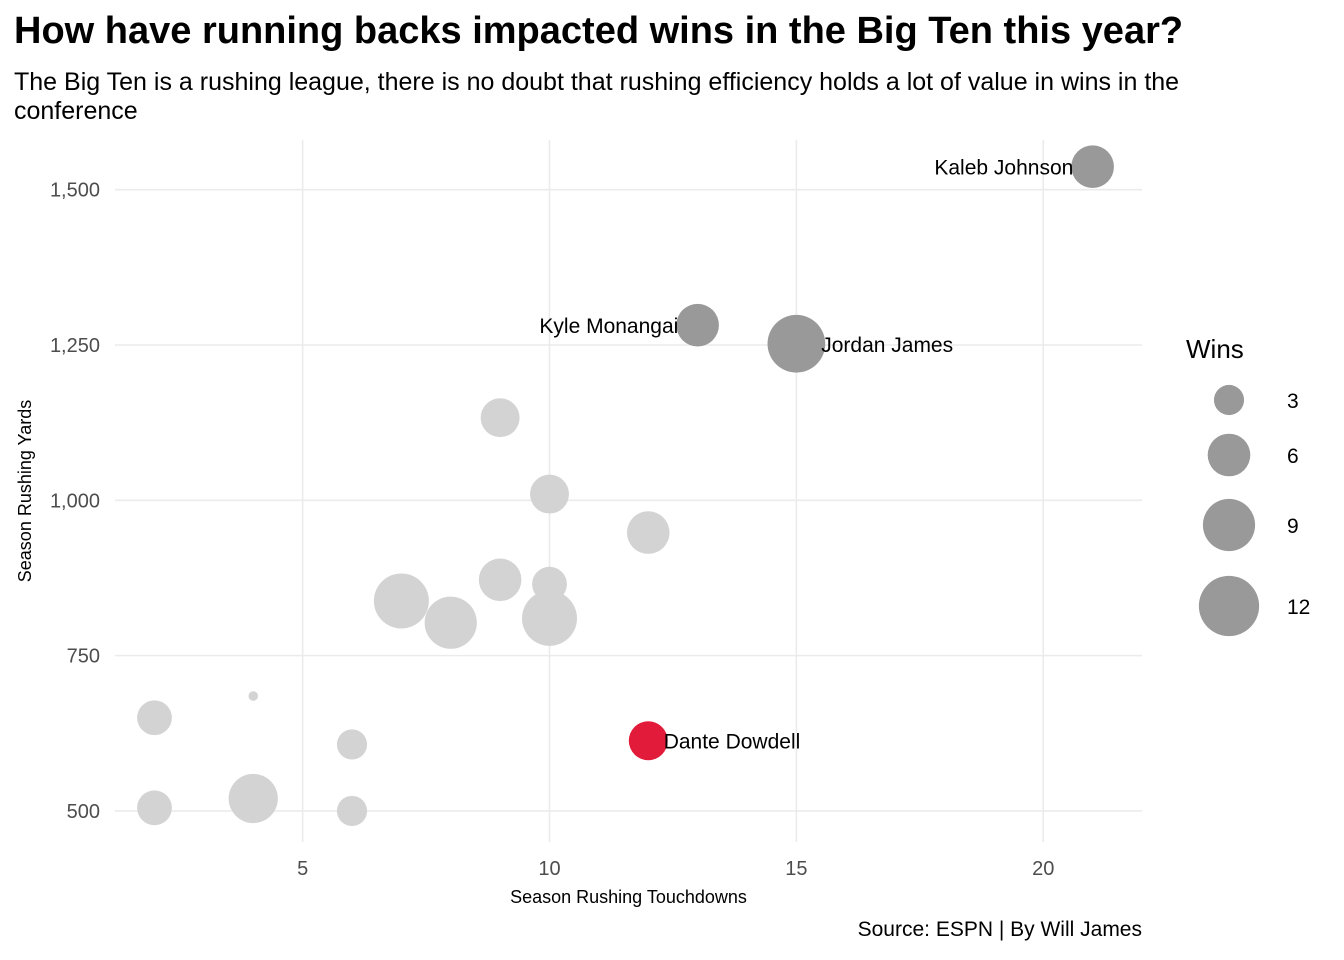  I want to click on y-tick-label: 500, so click(83, 812).